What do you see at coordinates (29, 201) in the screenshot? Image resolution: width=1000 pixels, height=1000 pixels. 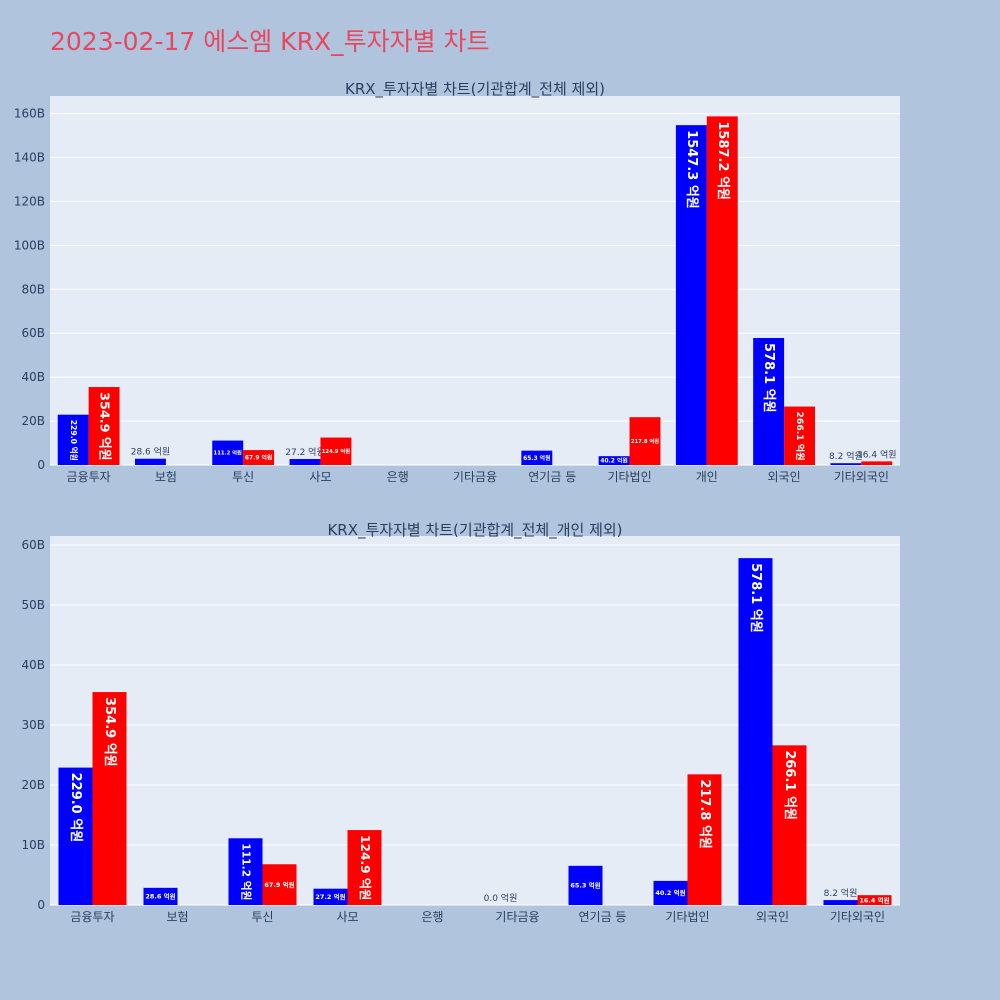 I see `y-tick-label: 120B` at bounding box center [29, 201].